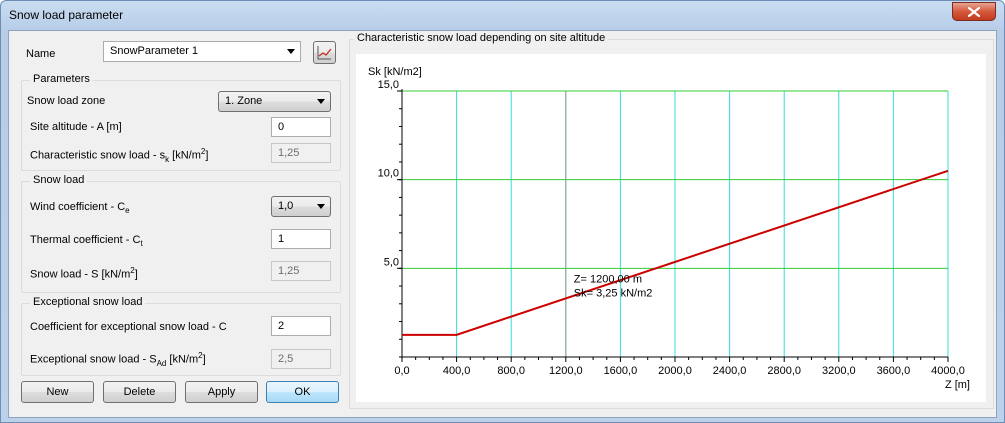 The height and width of the screenshot is (423, 1005). I want to click on x-tick-label: 2800,0, so click(784, 371).